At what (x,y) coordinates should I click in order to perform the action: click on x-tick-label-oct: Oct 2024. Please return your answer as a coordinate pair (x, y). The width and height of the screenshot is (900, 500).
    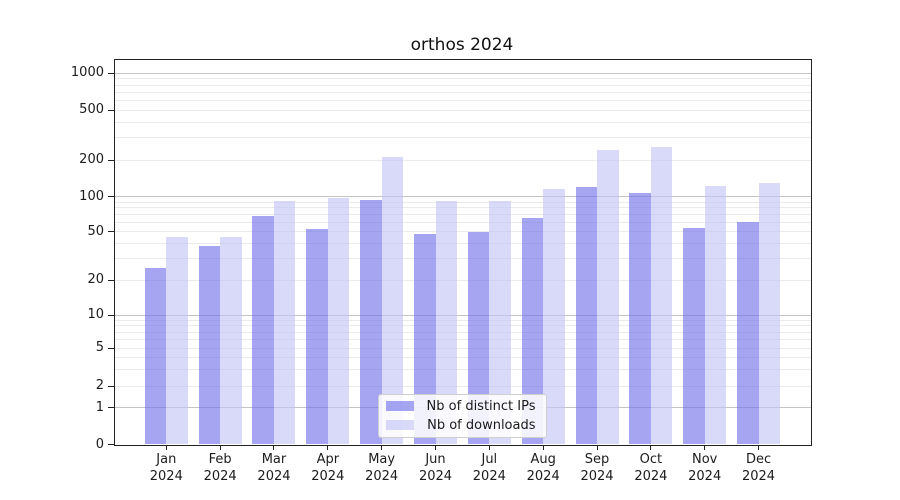
    Looking at the image, I should click on (651, 468).